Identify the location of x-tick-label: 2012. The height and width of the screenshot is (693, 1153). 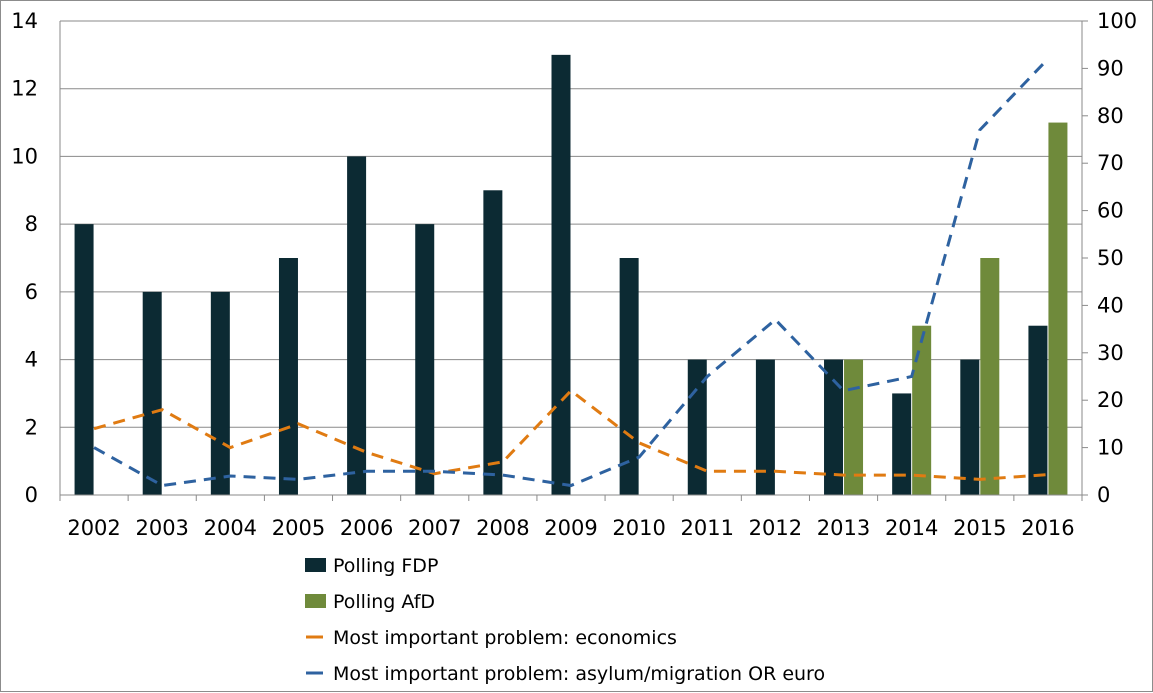
(775, 528).